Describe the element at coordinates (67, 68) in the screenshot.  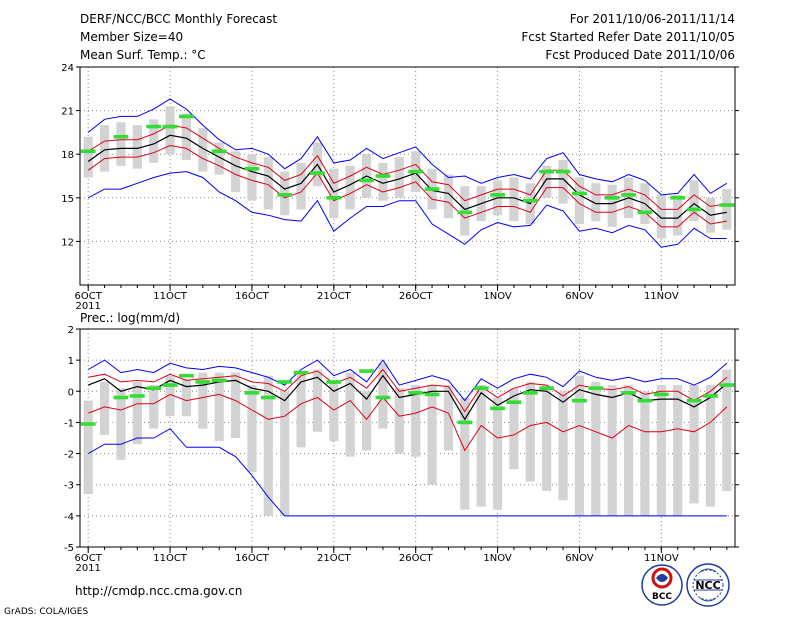
I see `y-tick-label: 24` at that location.